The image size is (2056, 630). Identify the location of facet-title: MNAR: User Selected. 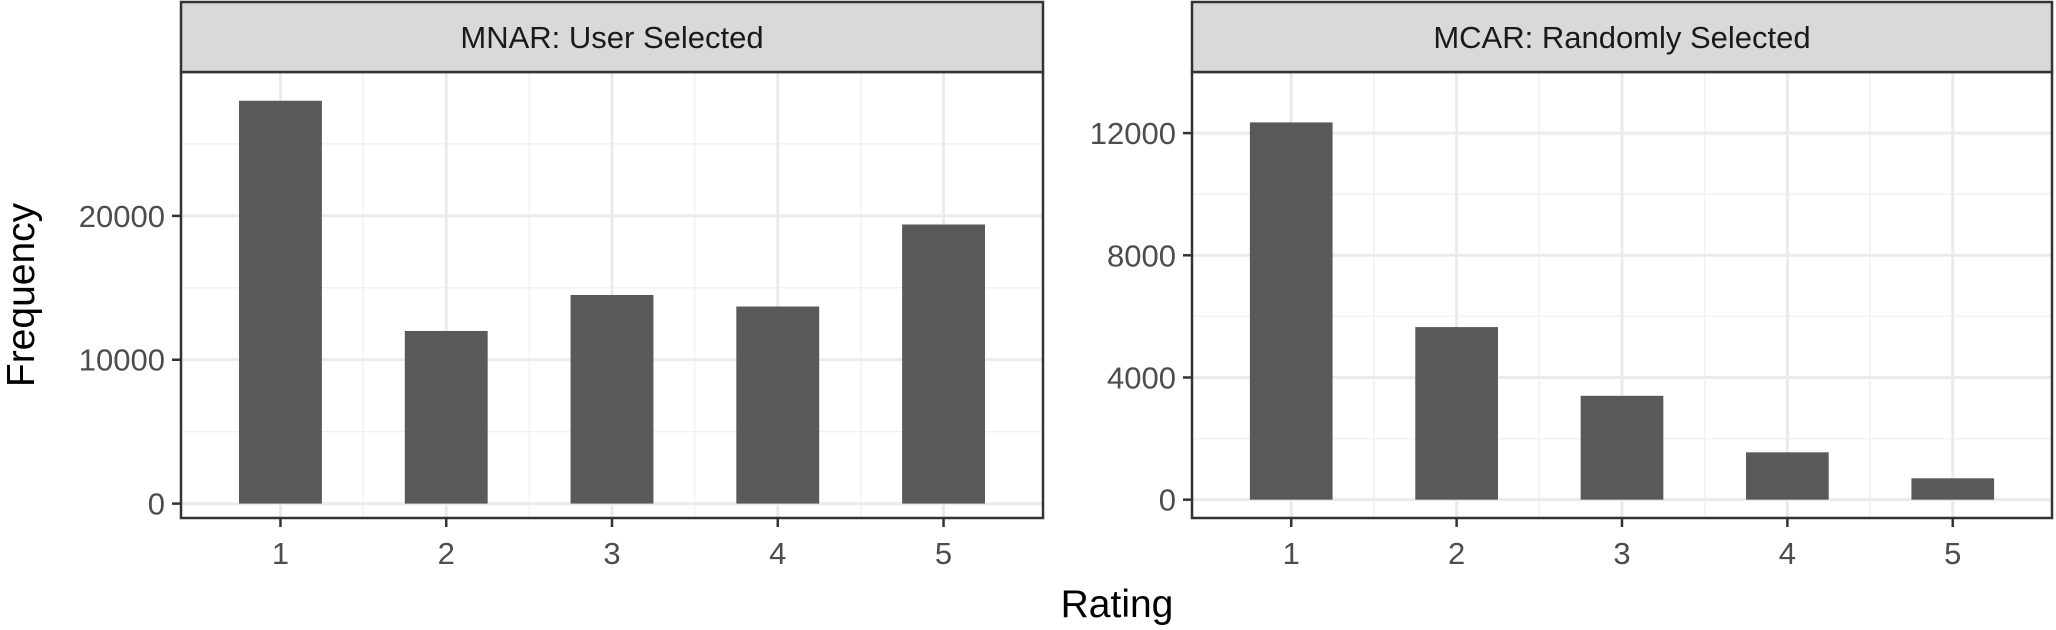
(611, 37).